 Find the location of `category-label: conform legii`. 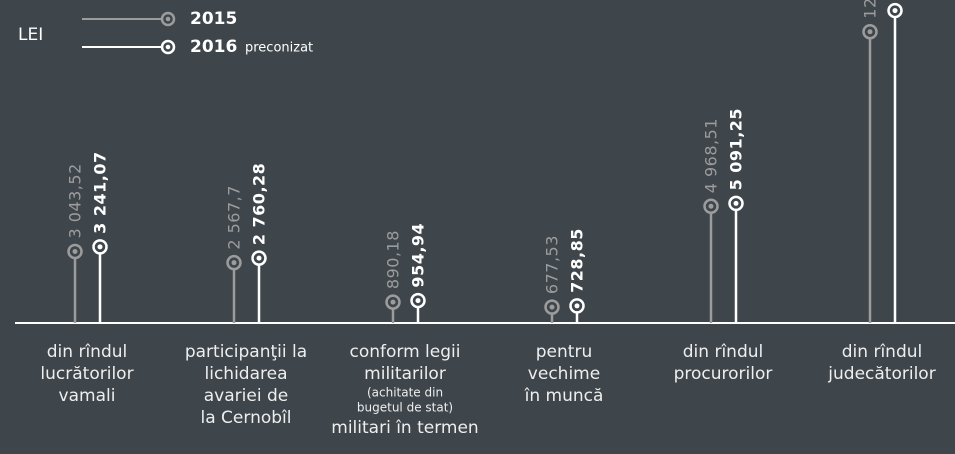

category-label: conform legii is located at coordinates (405, 352).